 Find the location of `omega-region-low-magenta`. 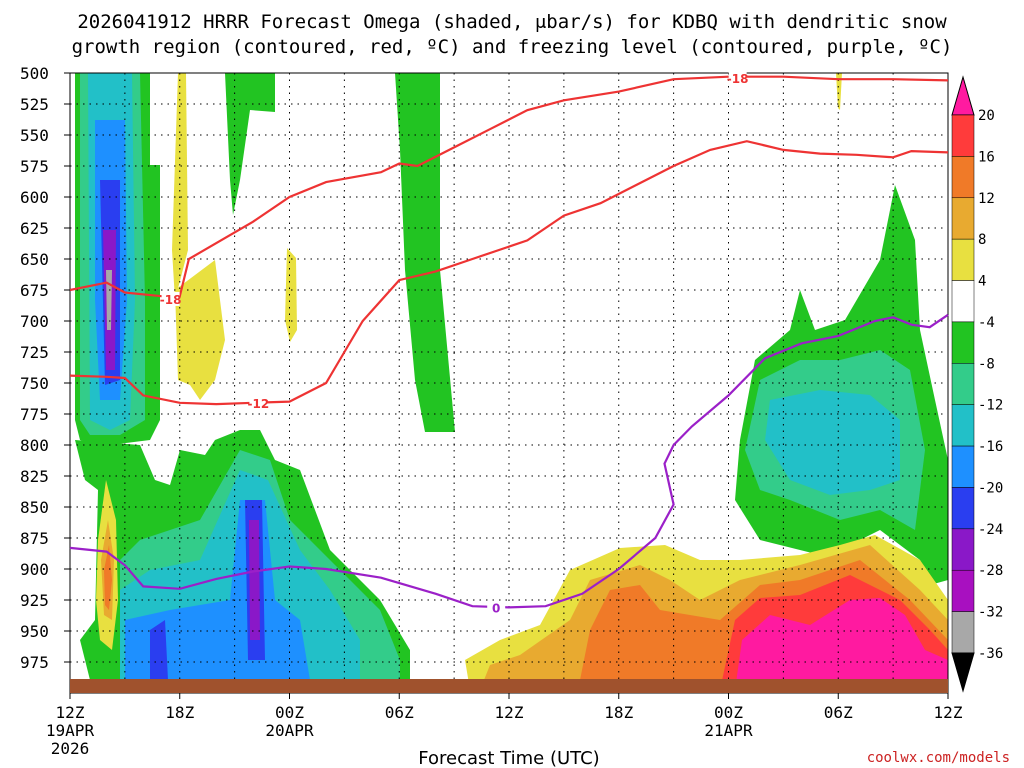

omega-region-low-magenta is located at coordinates (841, 644).